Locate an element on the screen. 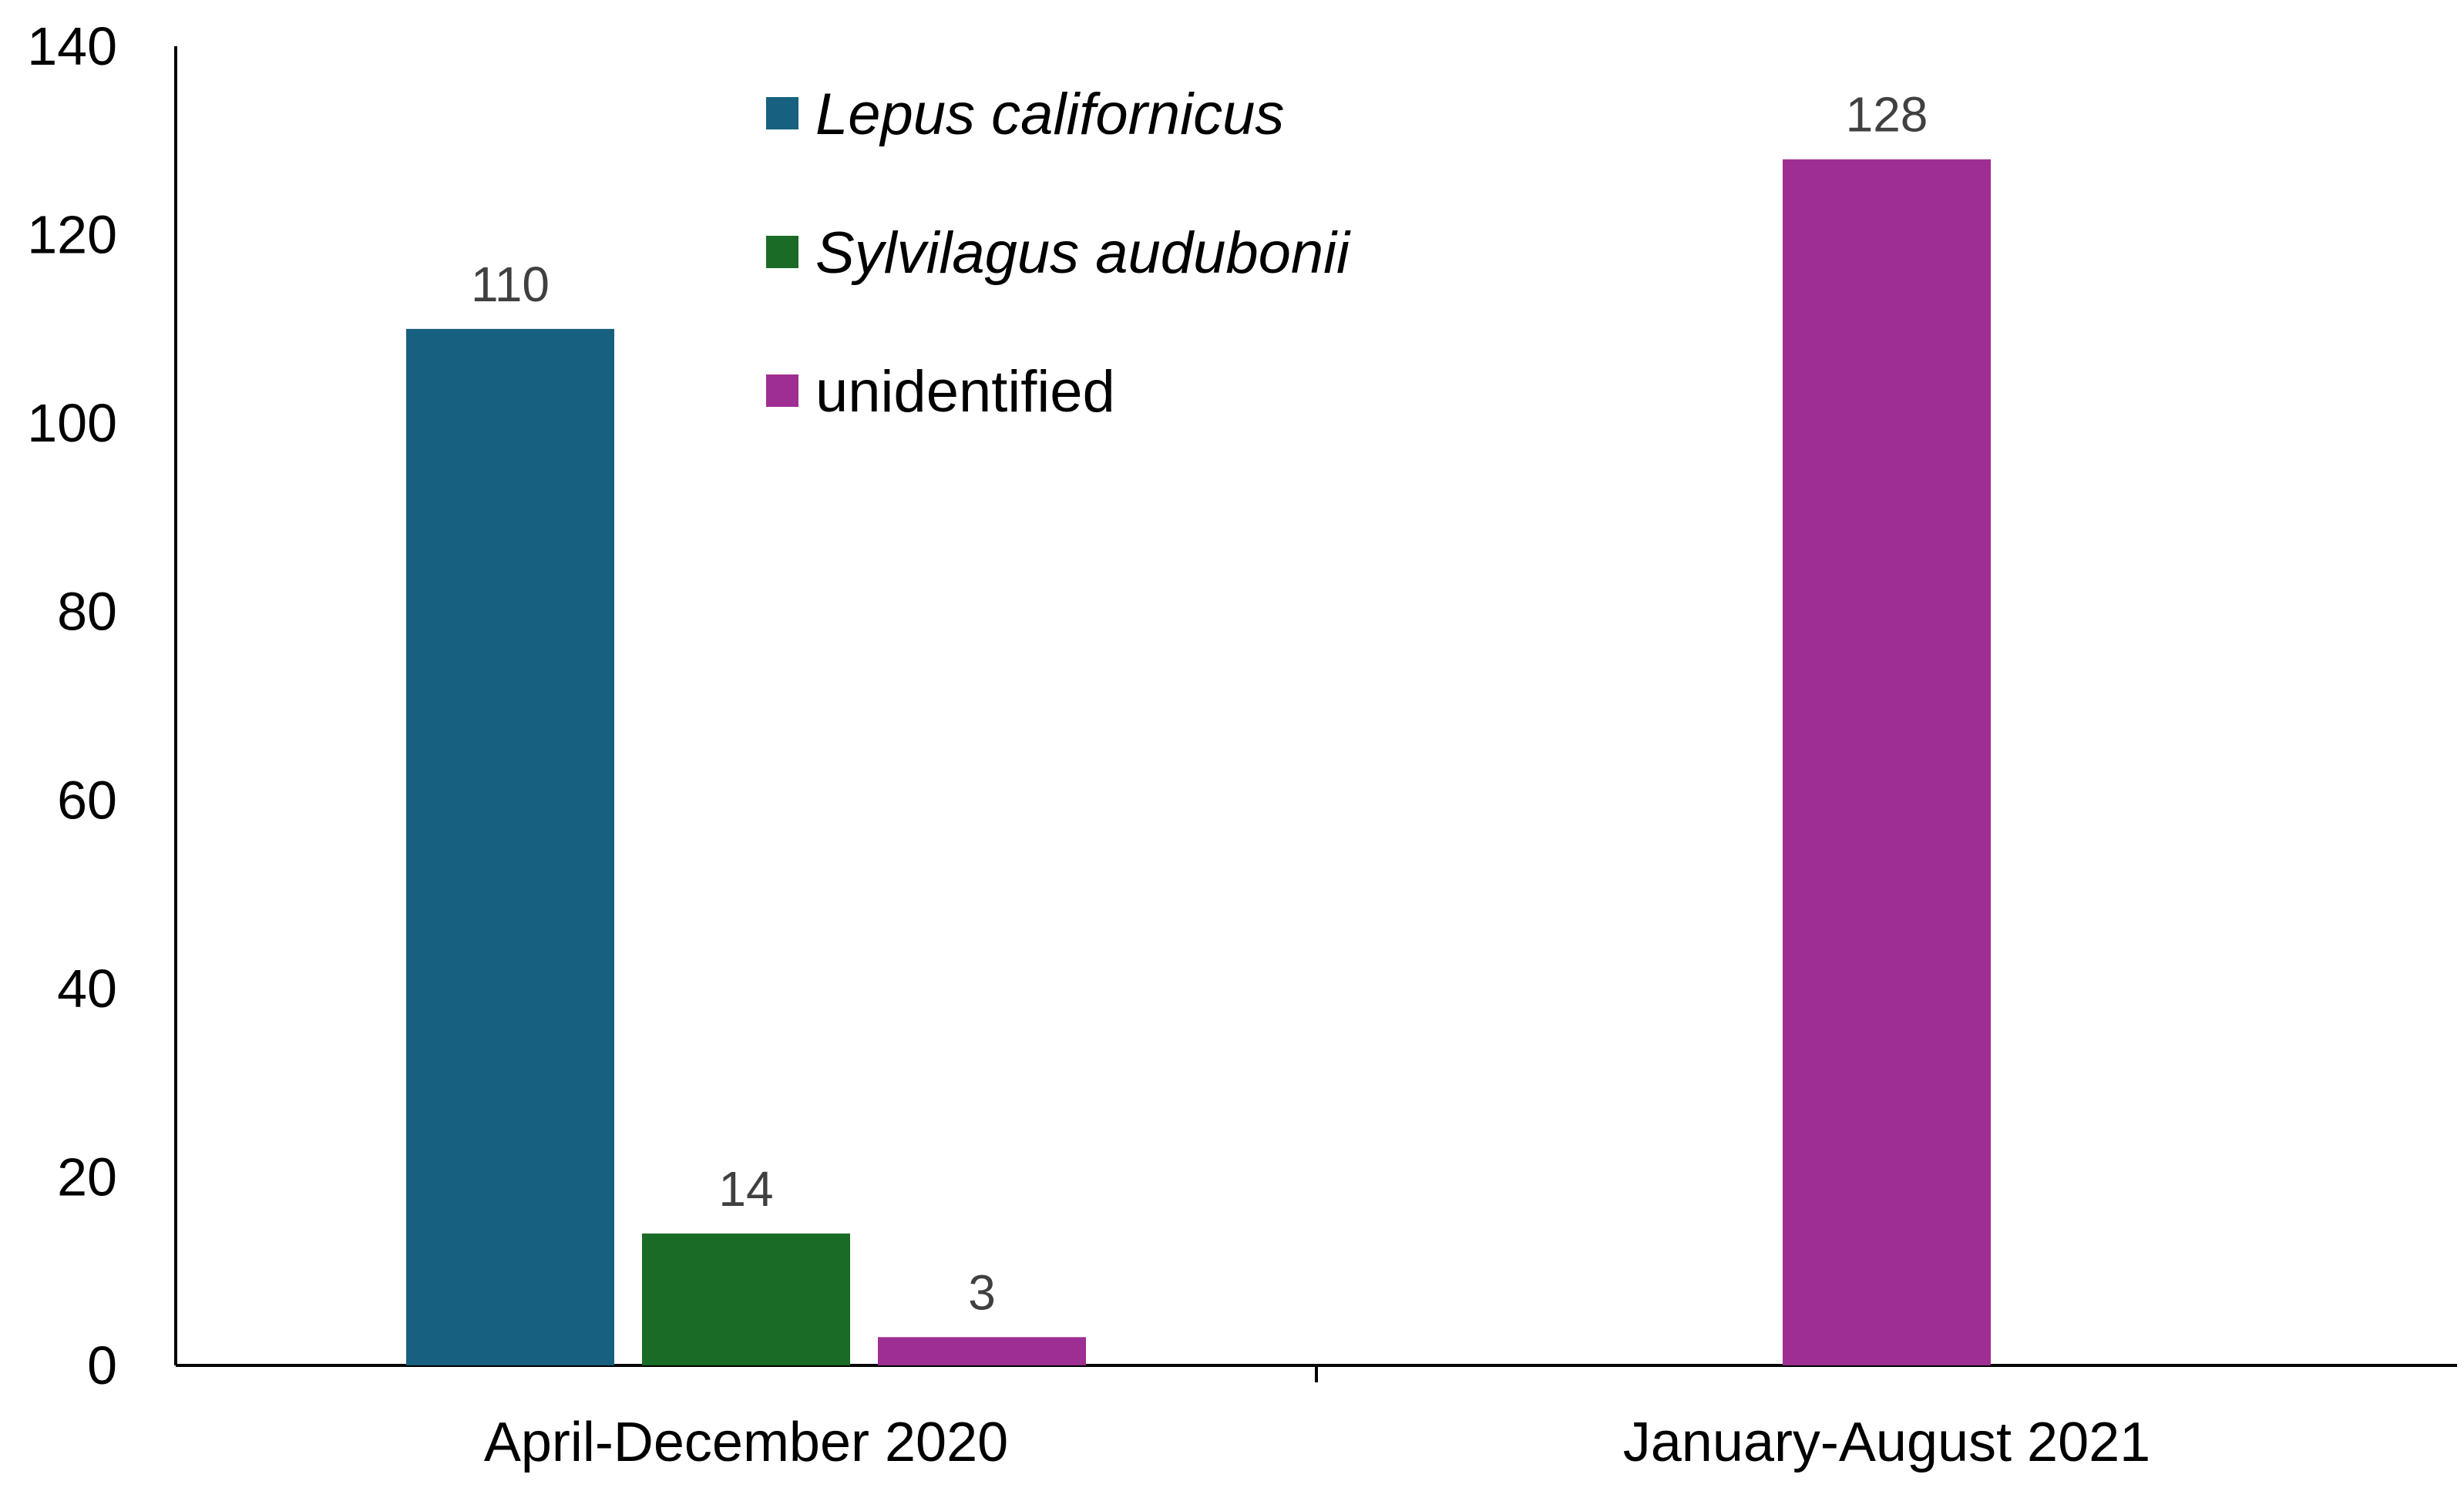 The height and width of the screenshot is (1491, 2464). y-tick-label: 0 is located at coordinates (102, 1365).